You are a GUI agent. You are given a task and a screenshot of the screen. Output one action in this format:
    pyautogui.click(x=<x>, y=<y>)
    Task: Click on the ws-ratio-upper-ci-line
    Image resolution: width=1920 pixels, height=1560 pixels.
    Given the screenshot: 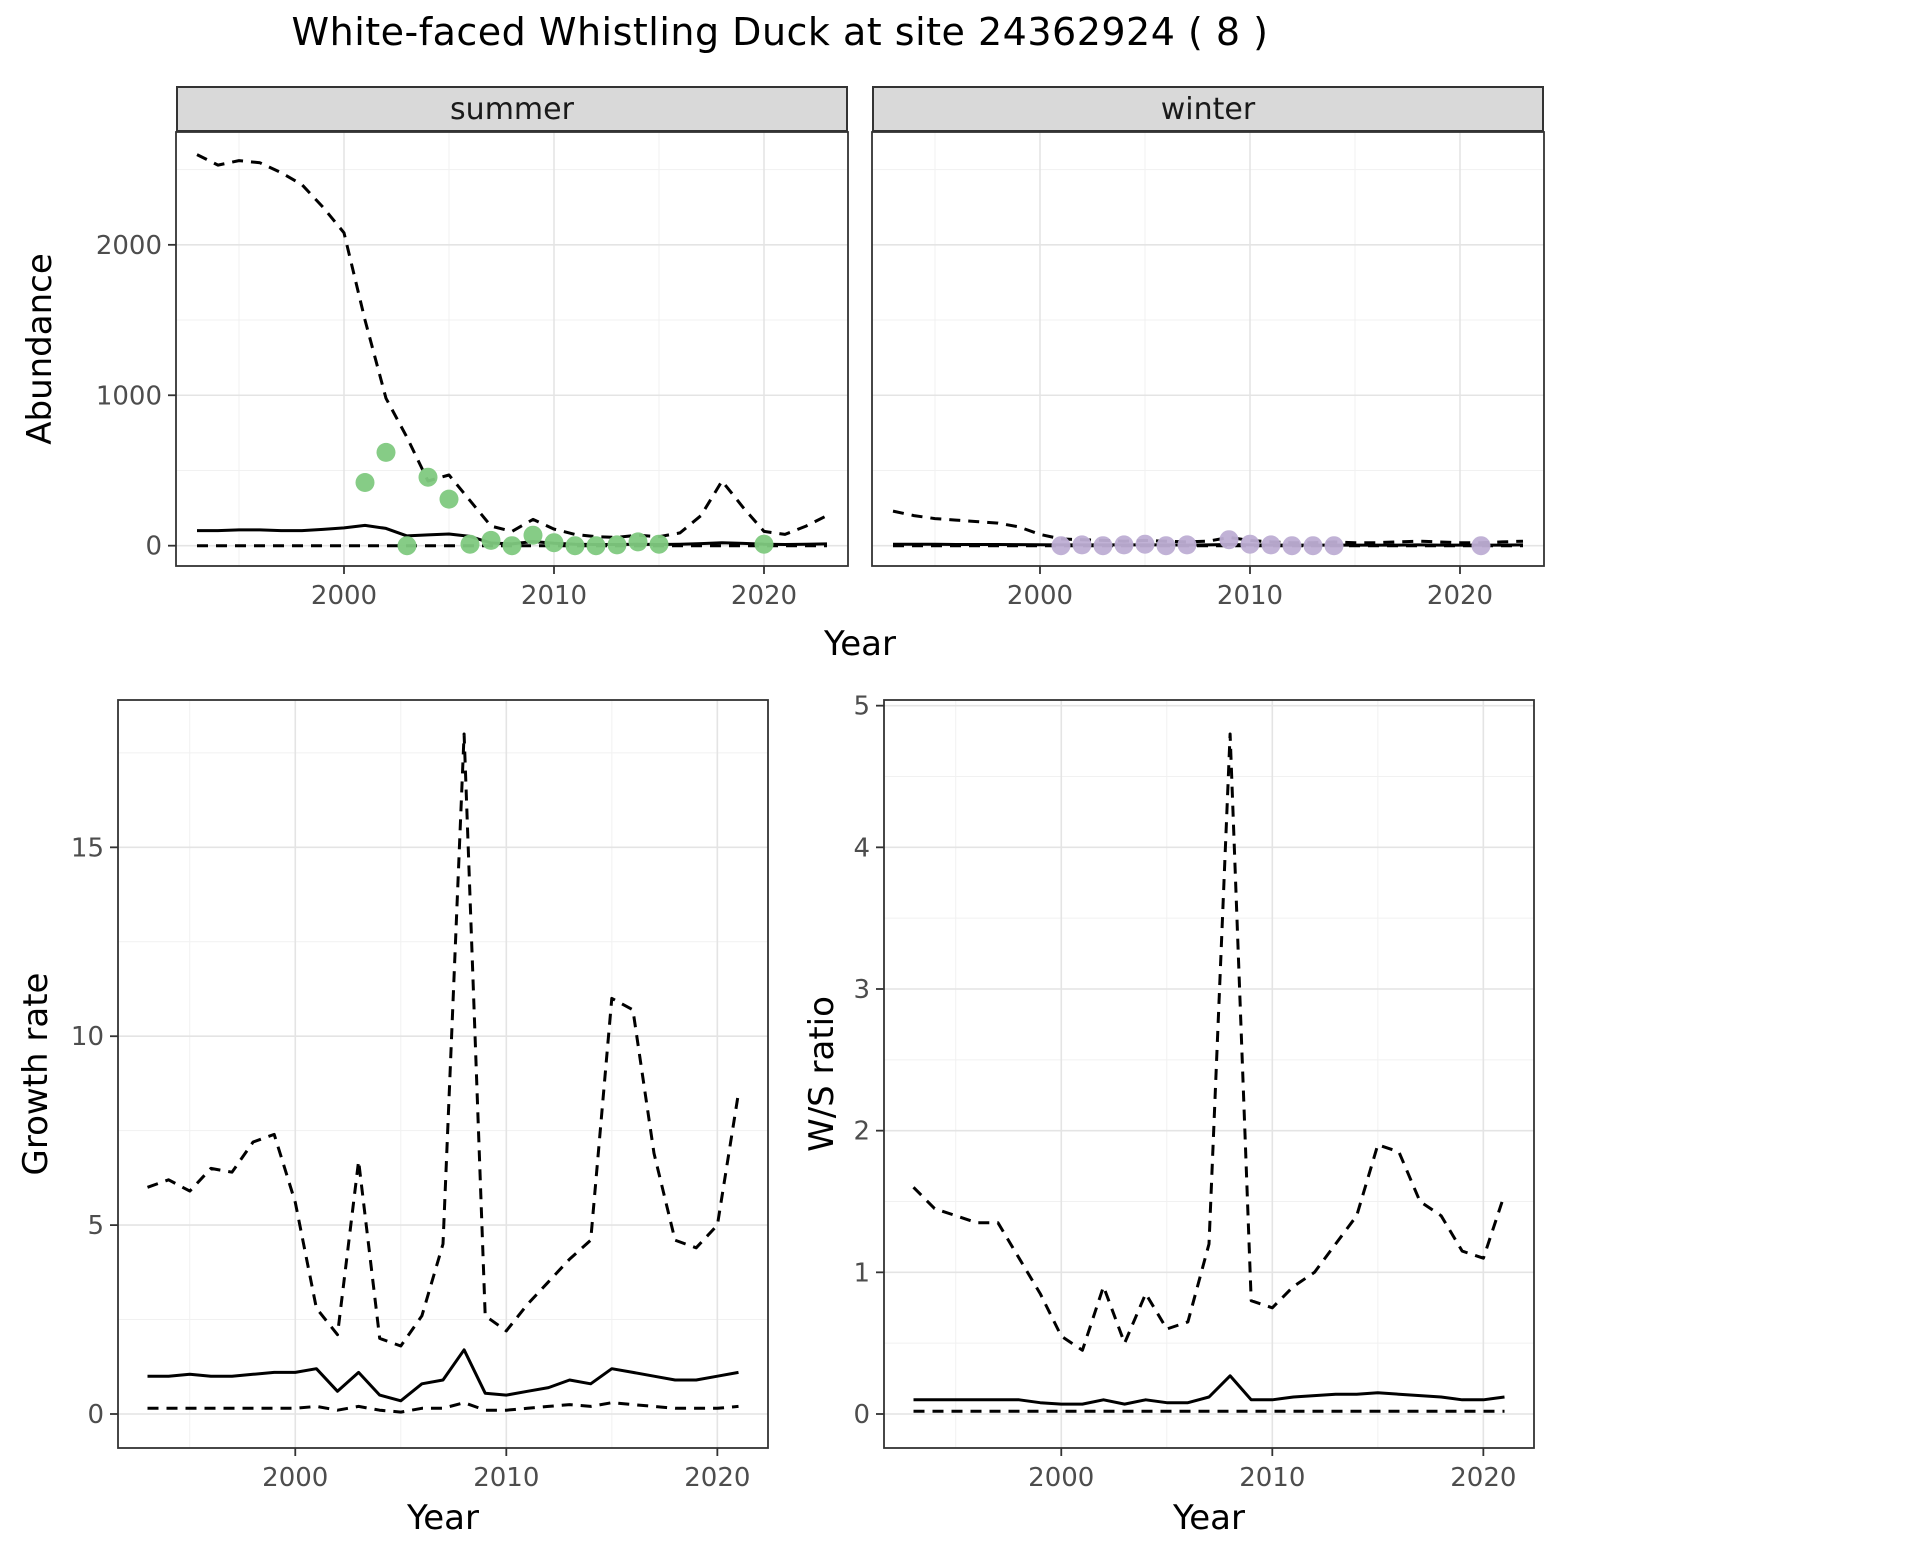 What is the action you would take?
    pyautogui.click(x=1209, y=1042)
    